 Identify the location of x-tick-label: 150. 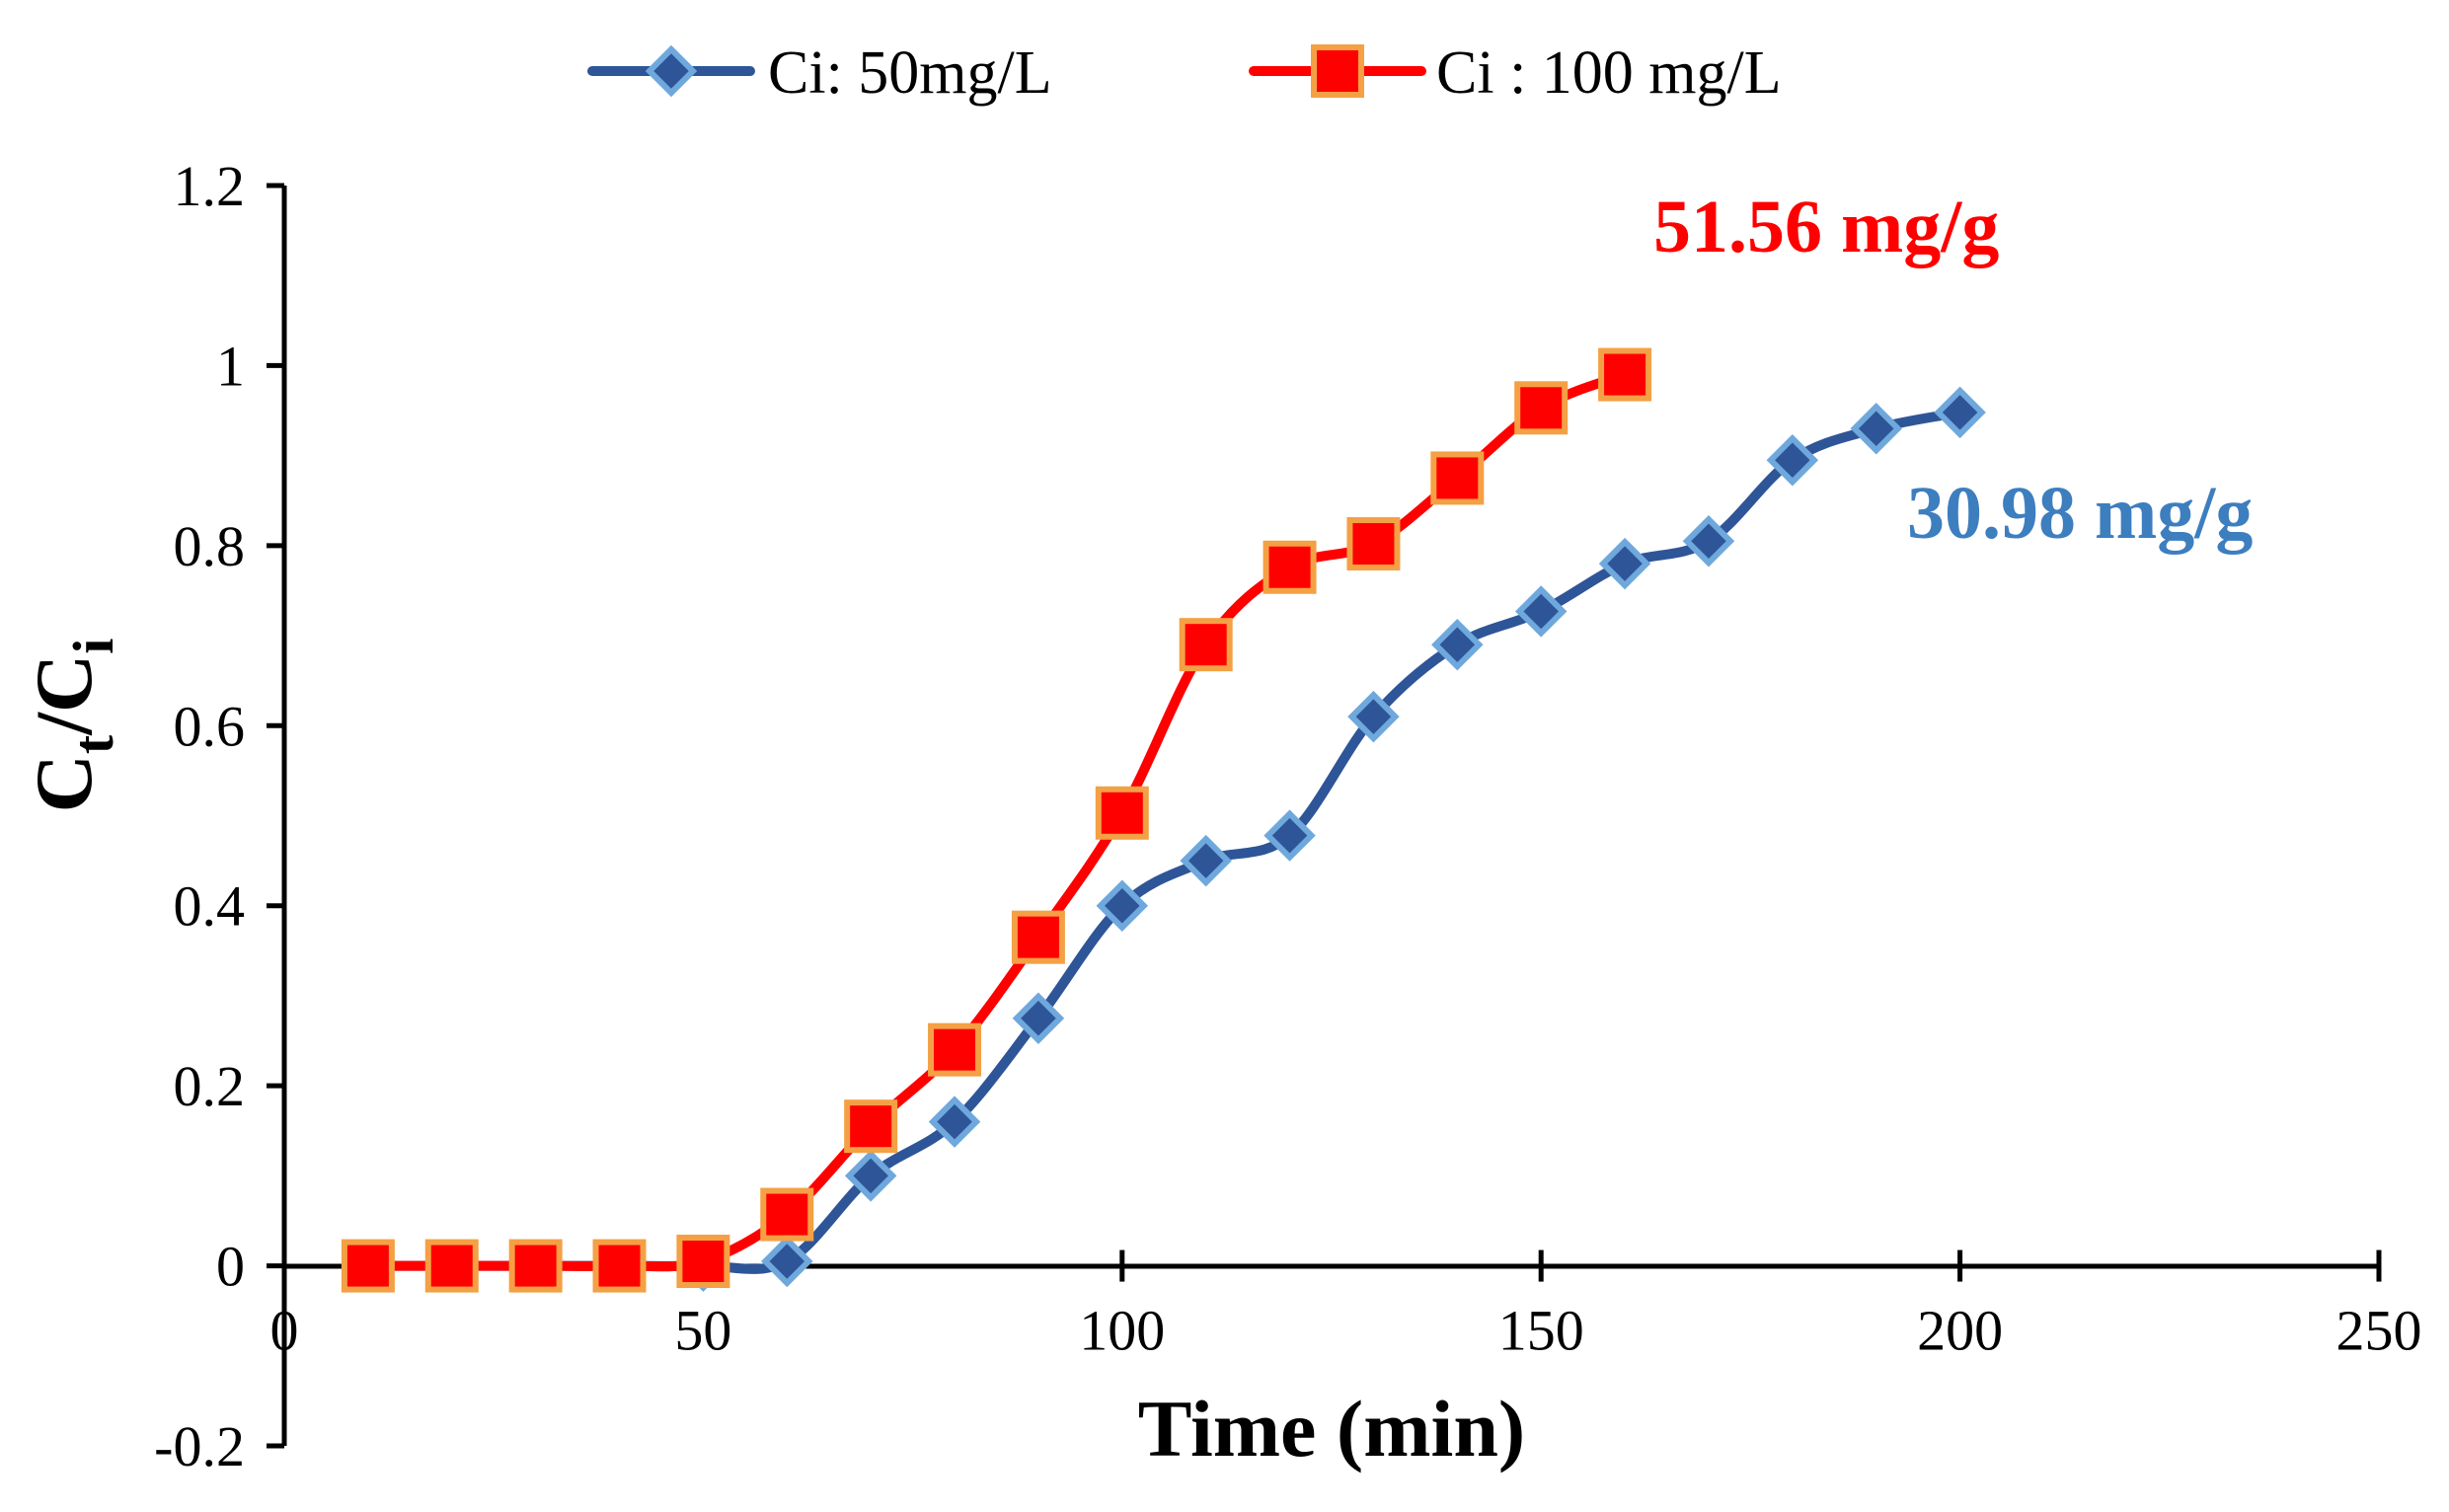
(1541, 1331).